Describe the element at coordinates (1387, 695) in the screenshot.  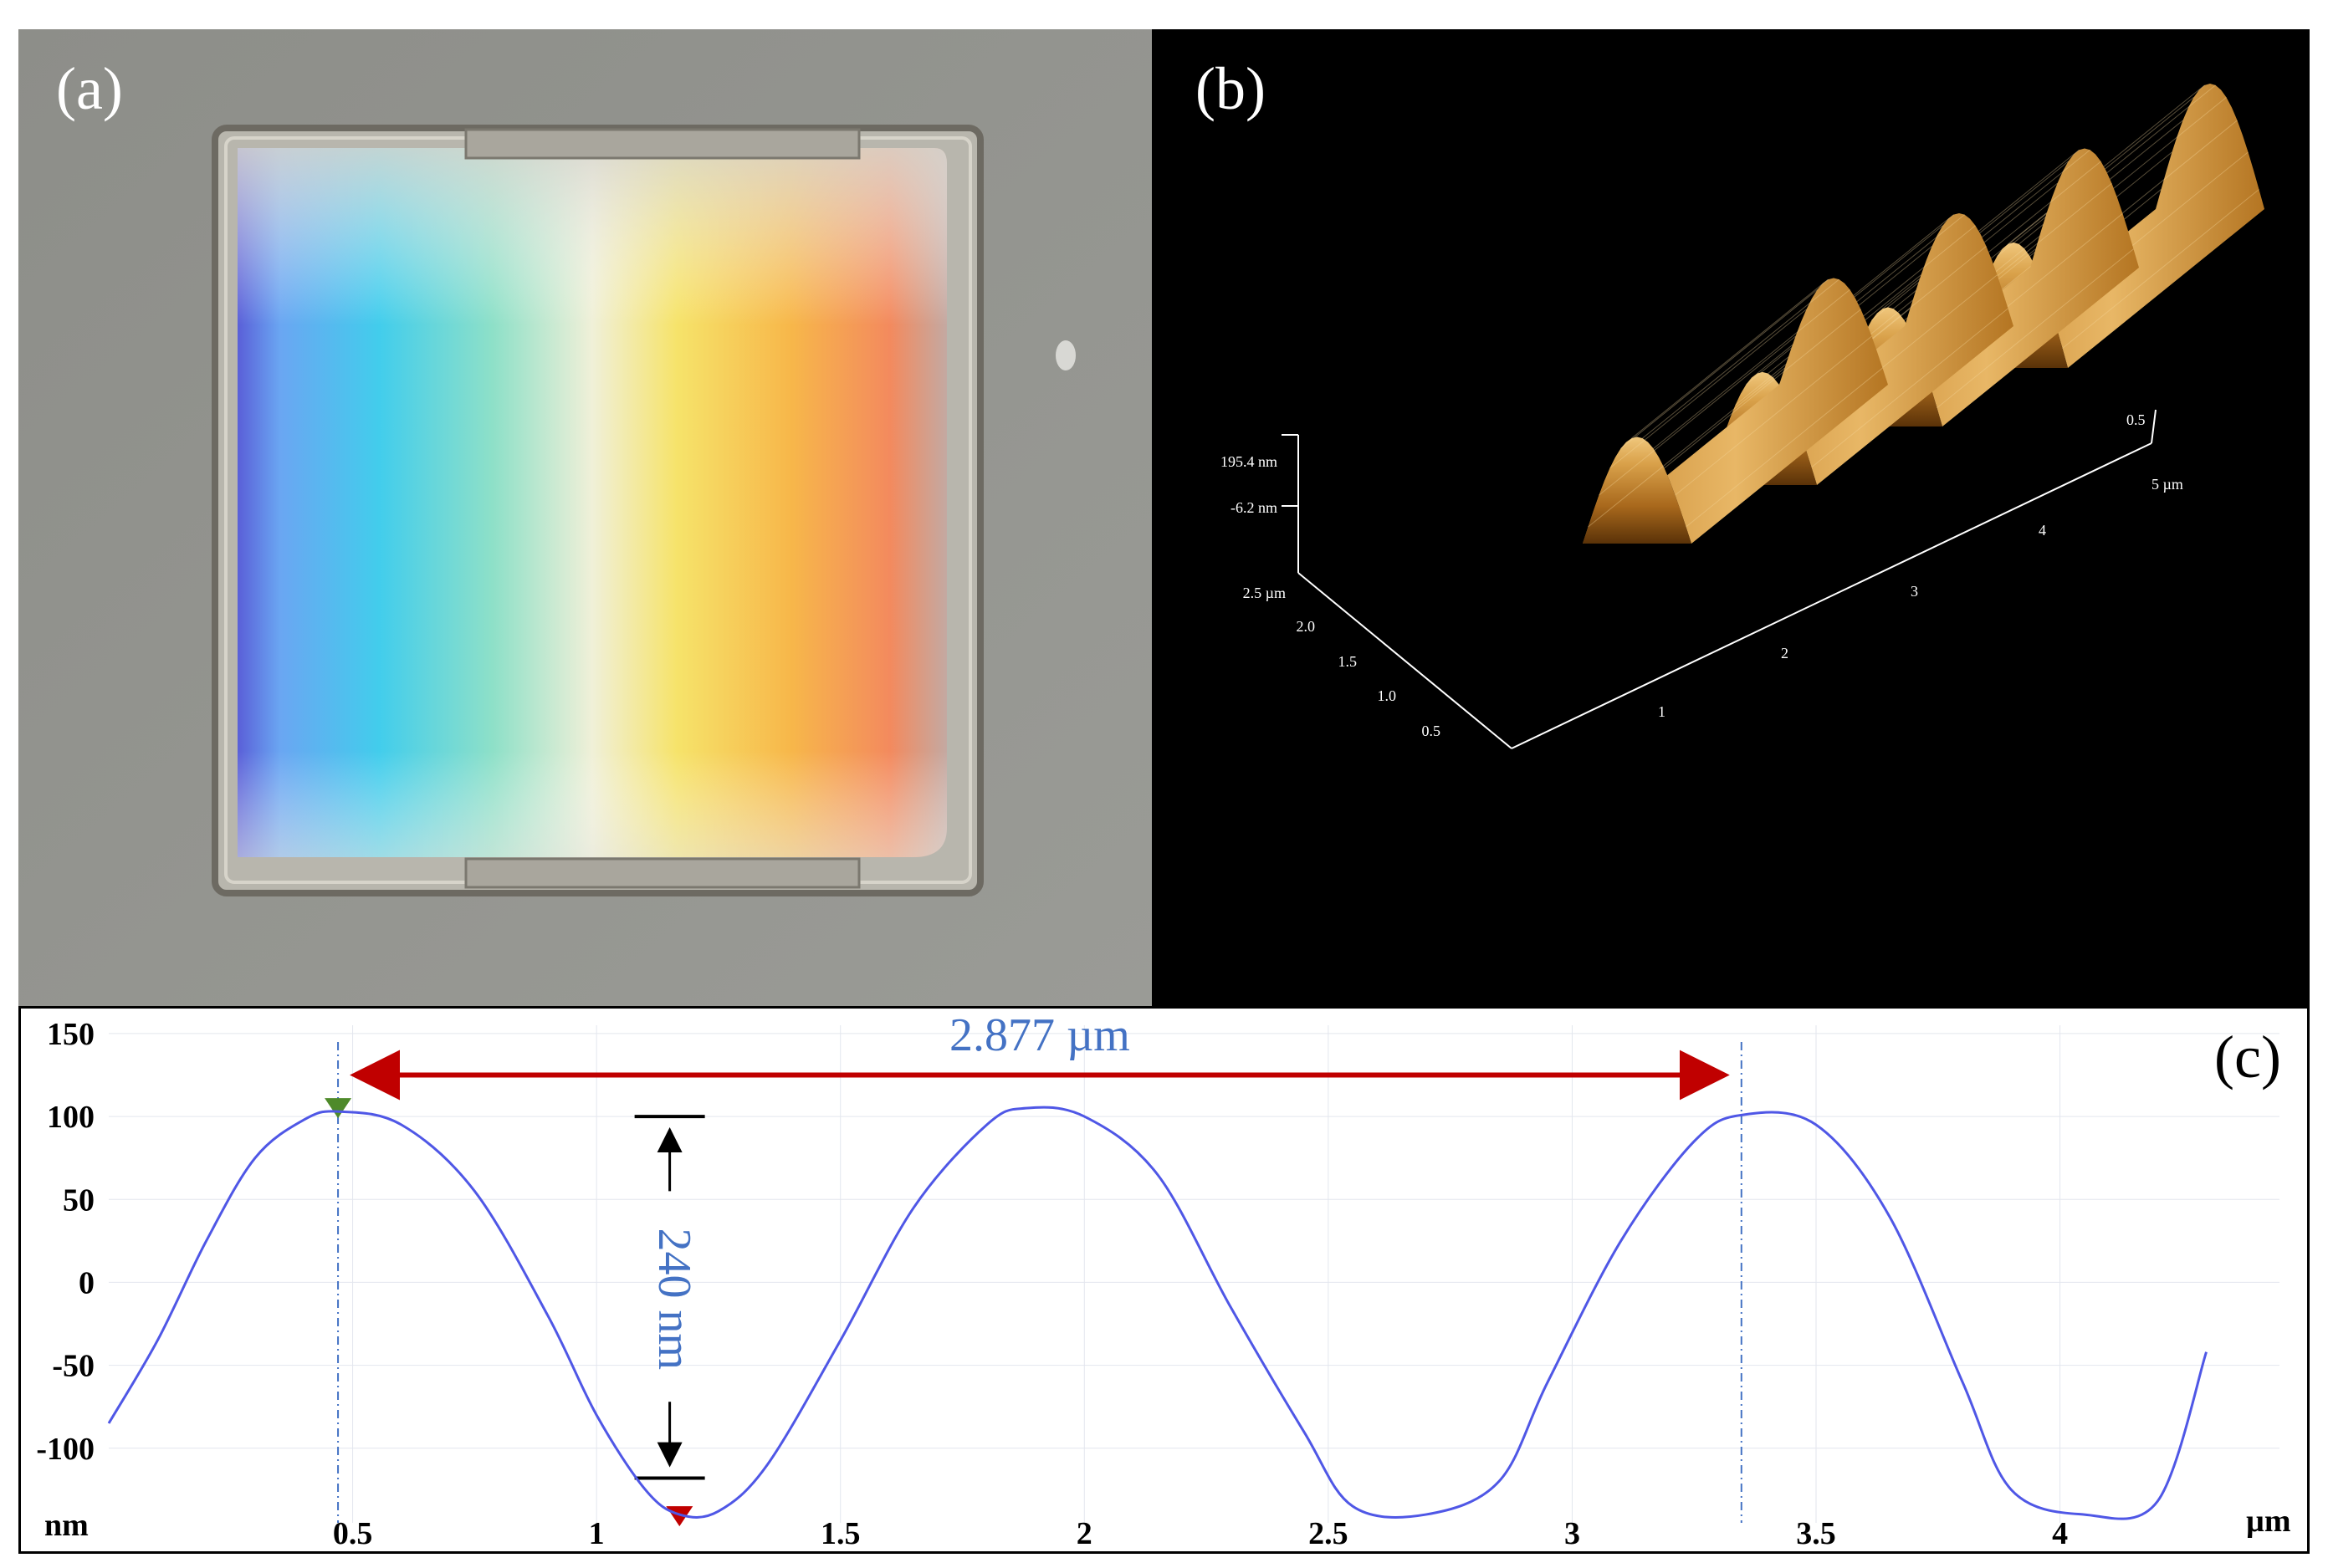
I see `afm-y-label: 1.0` at that location.